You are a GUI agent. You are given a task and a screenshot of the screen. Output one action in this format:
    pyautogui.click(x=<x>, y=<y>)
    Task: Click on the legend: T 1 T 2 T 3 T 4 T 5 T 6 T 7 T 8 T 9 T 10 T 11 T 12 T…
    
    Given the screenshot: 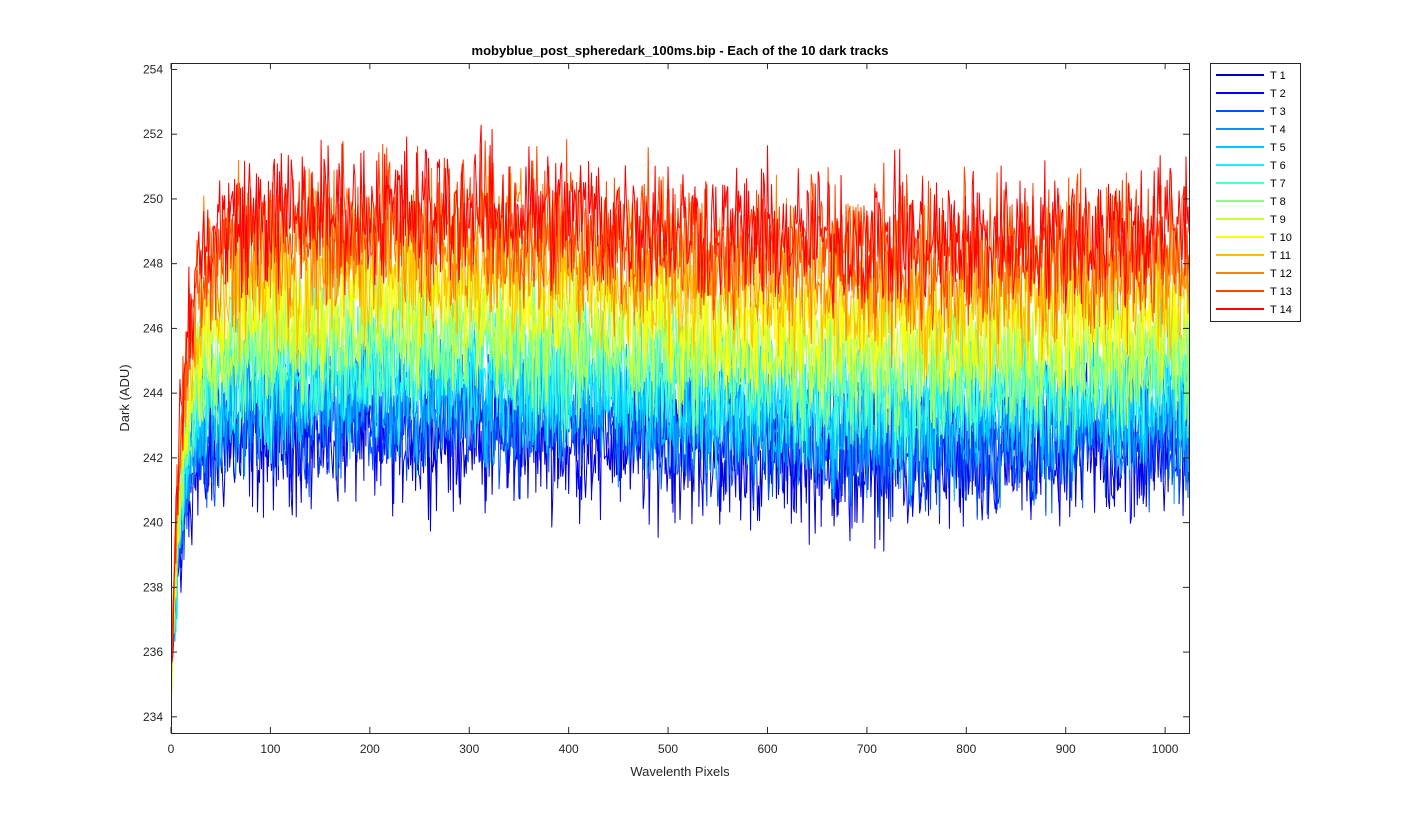 What is the action you would take?
    pyautogui.click(x=1255, y=192)
    